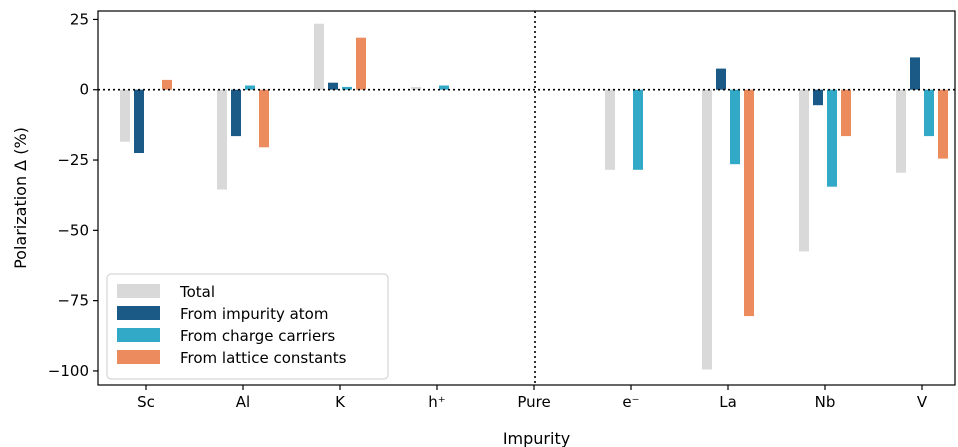  Describe the element at coordinates (825, 402) in the screenshot. I see `x-tick-label: Nb` at that location.